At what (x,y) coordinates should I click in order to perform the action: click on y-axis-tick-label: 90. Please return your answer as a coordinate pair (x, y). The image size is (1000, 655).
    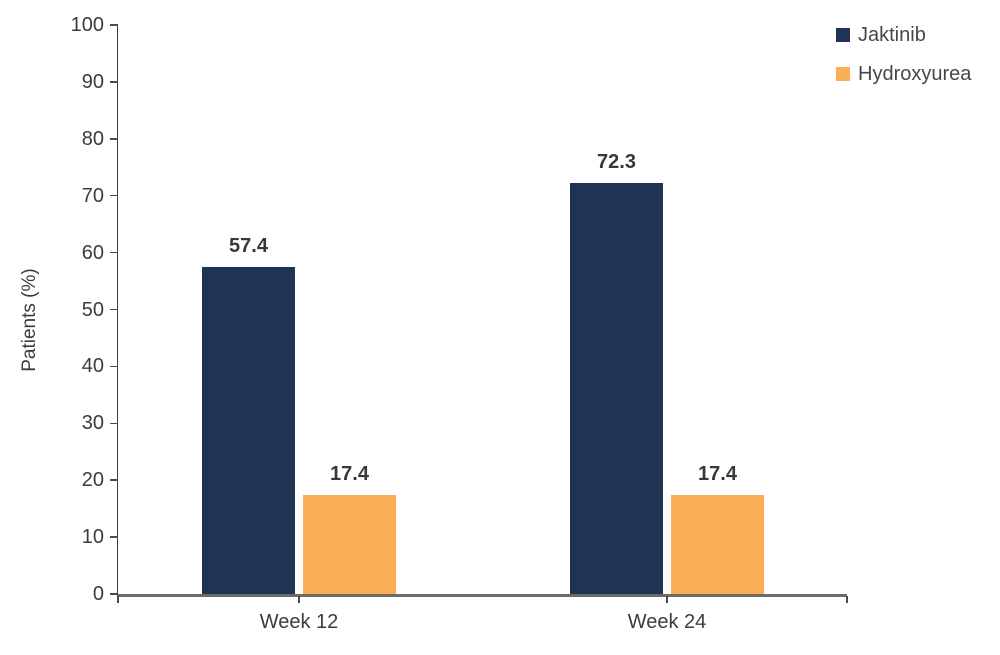
    Looking at the image, I should click on (92, 81).